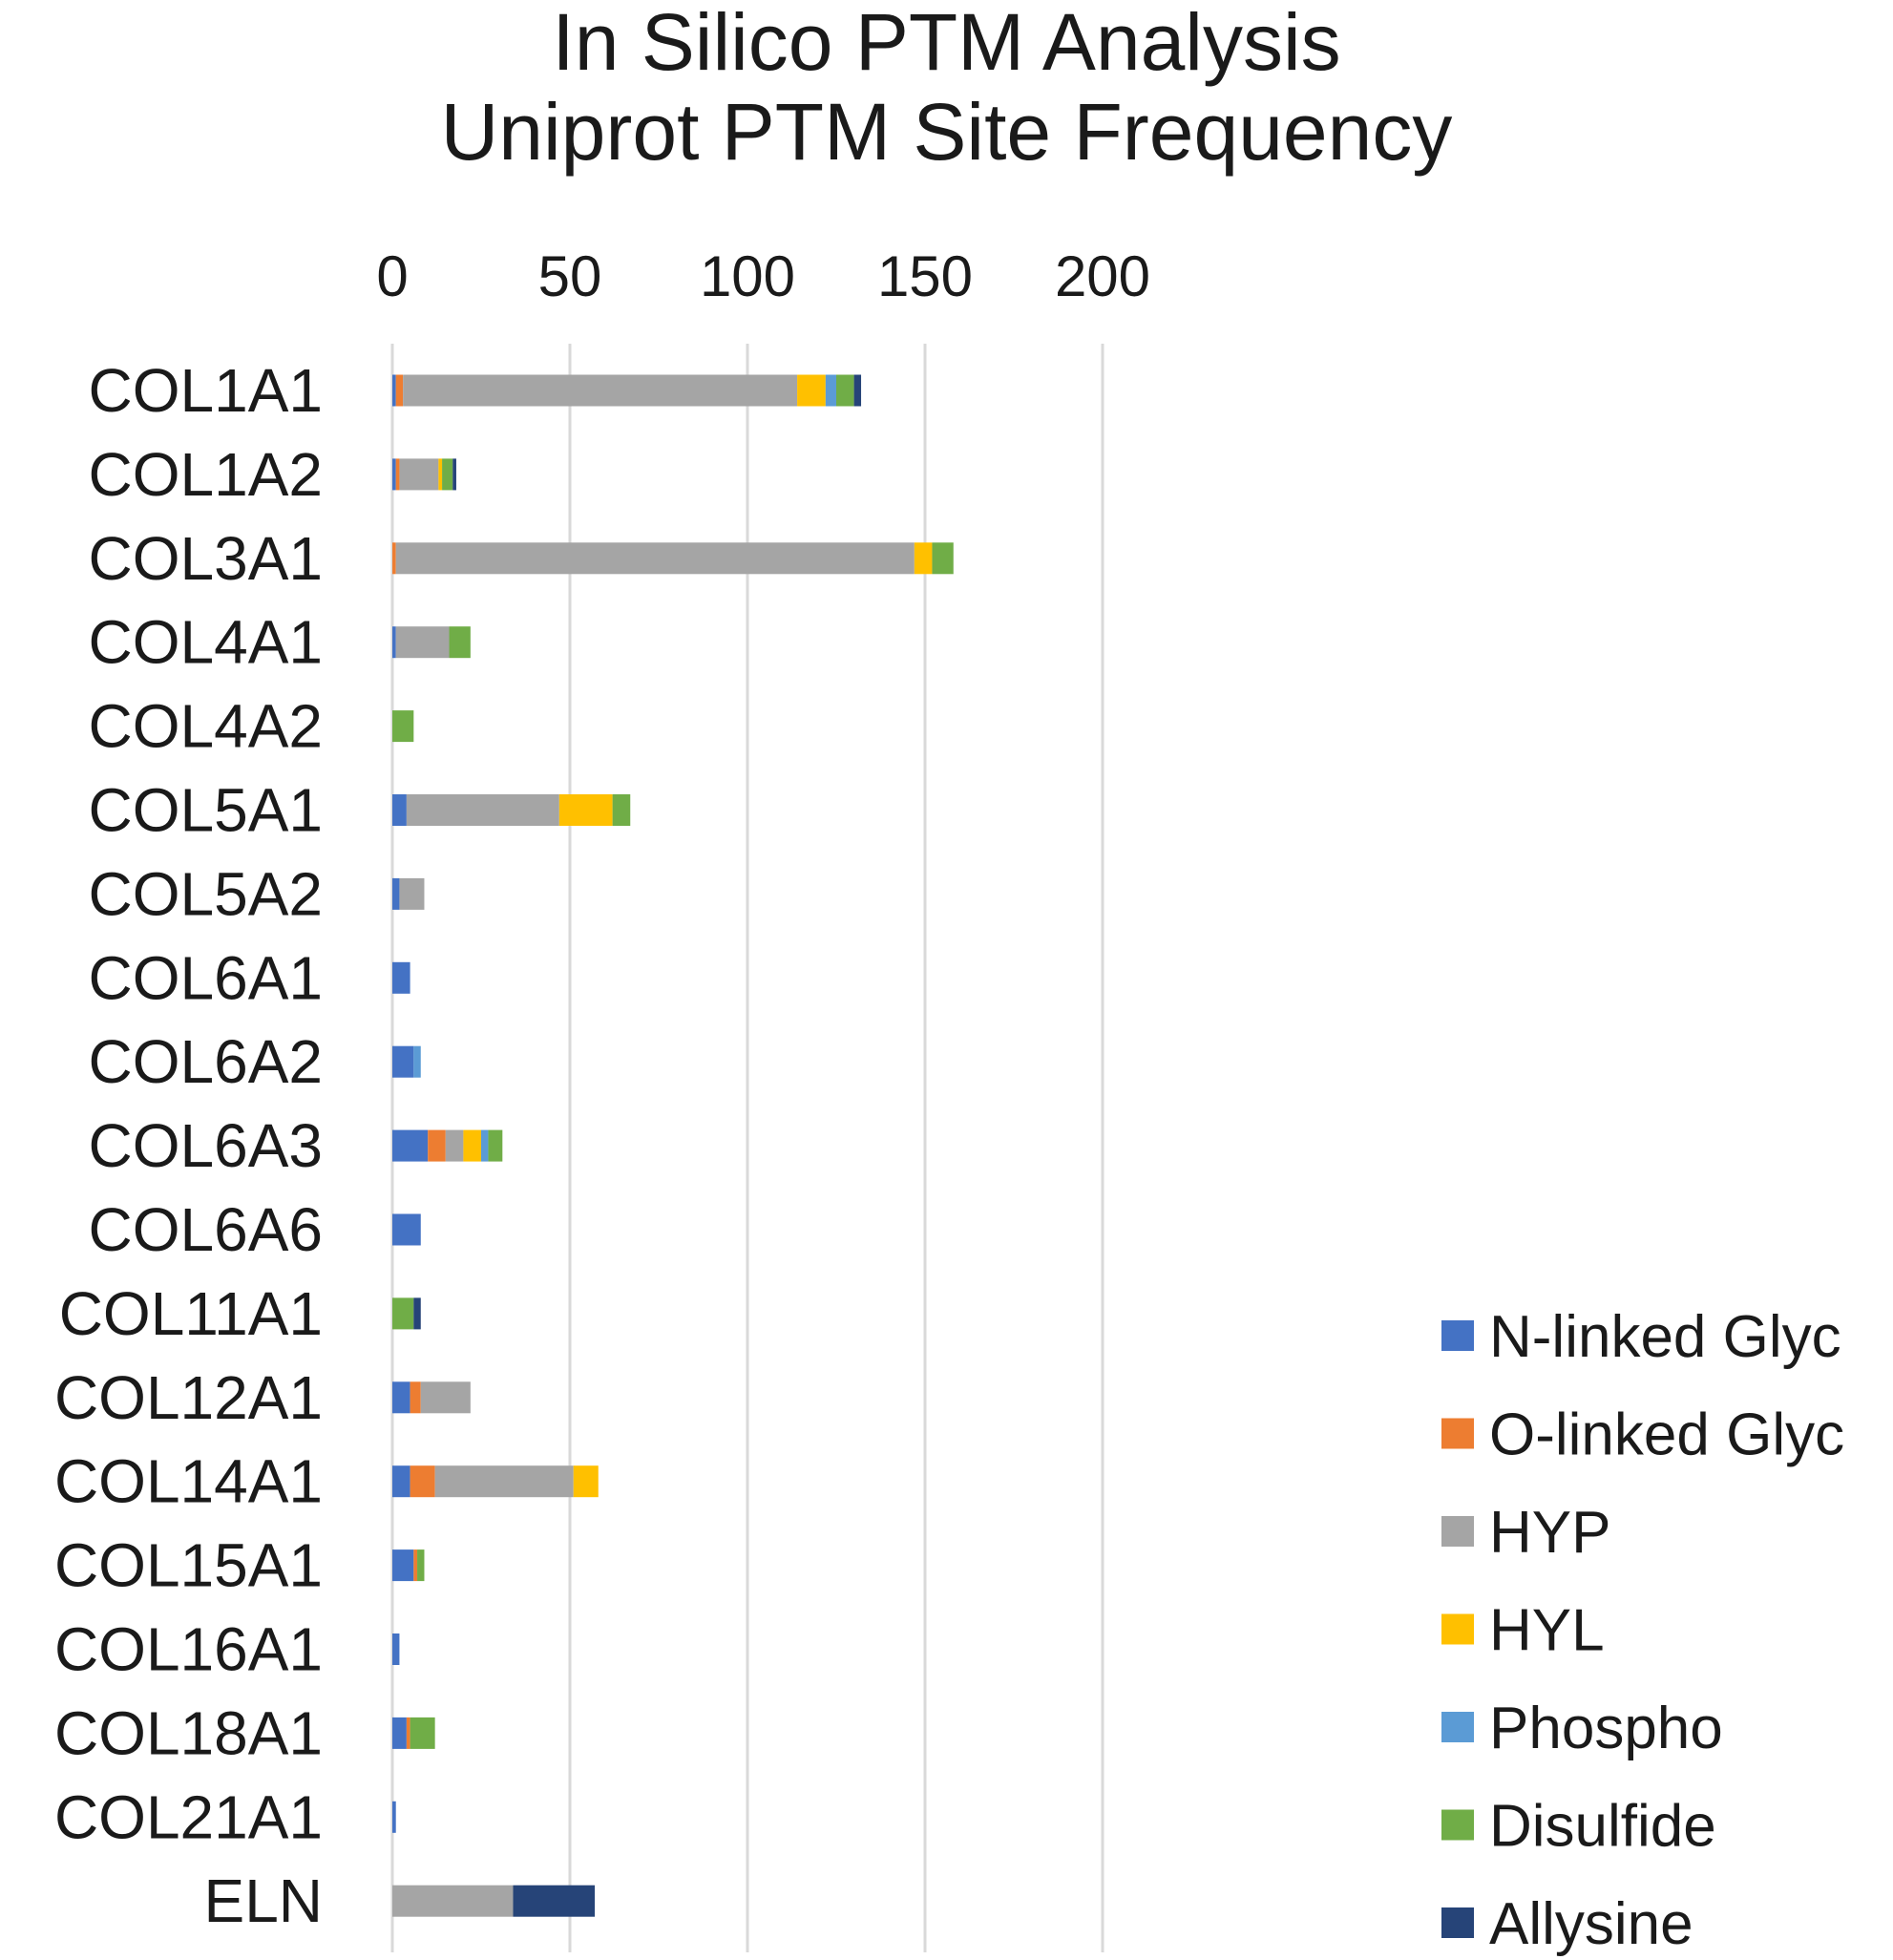 Image resolution: width=1893 pixels, height=1960 pixels. What do you see at coordinates (206, 1145) in the screenshot?
I see `y-tick-label-COL6A3: COL6A3` at bounding box center [206, 1145].